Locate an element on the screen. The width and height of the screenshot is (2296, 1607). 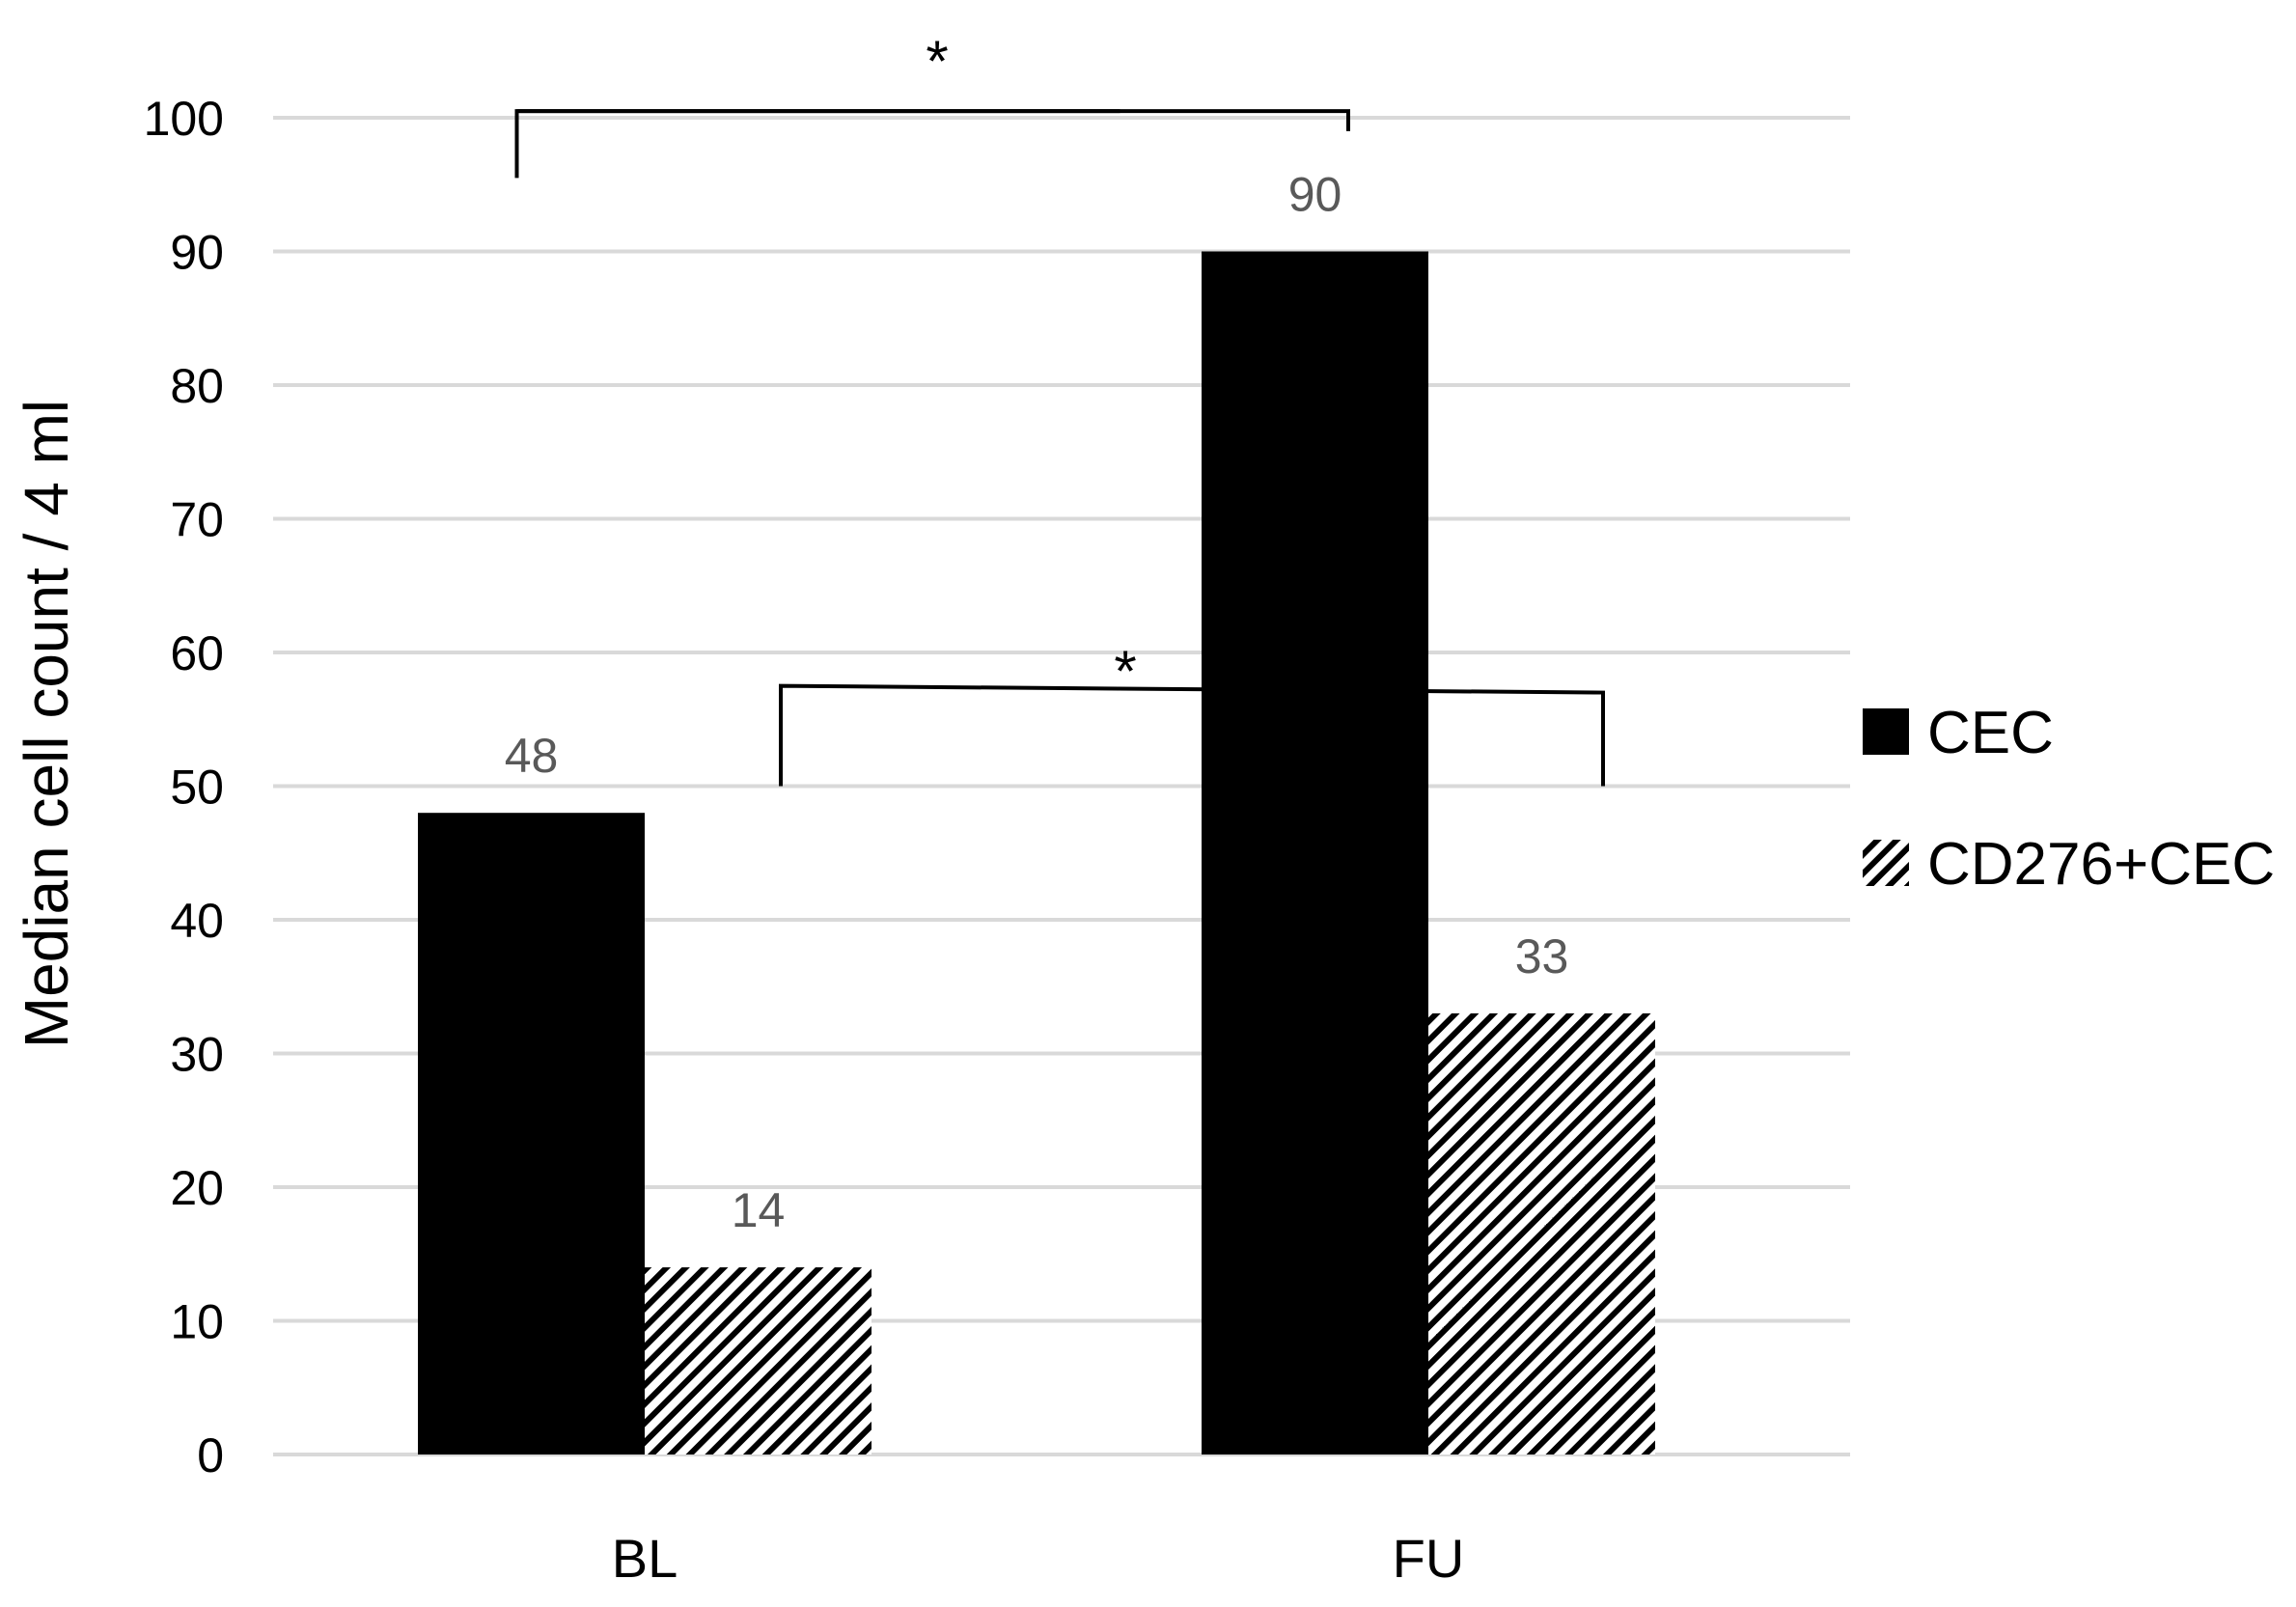
legend-label: CEC is located at coordinates (1990, 733).